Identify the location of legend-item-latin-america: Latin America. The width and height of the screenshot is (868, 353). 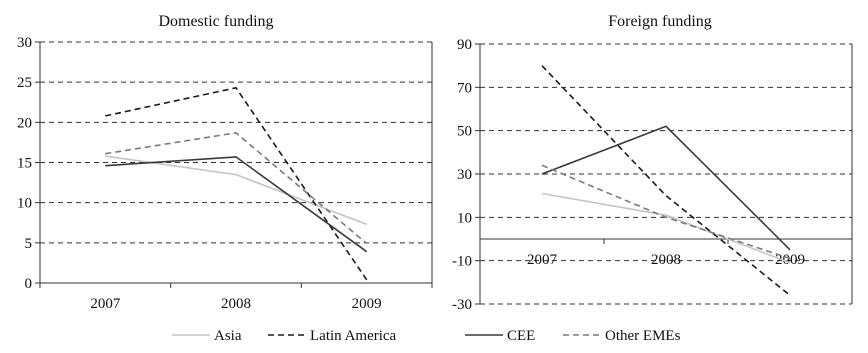
(332, 336).